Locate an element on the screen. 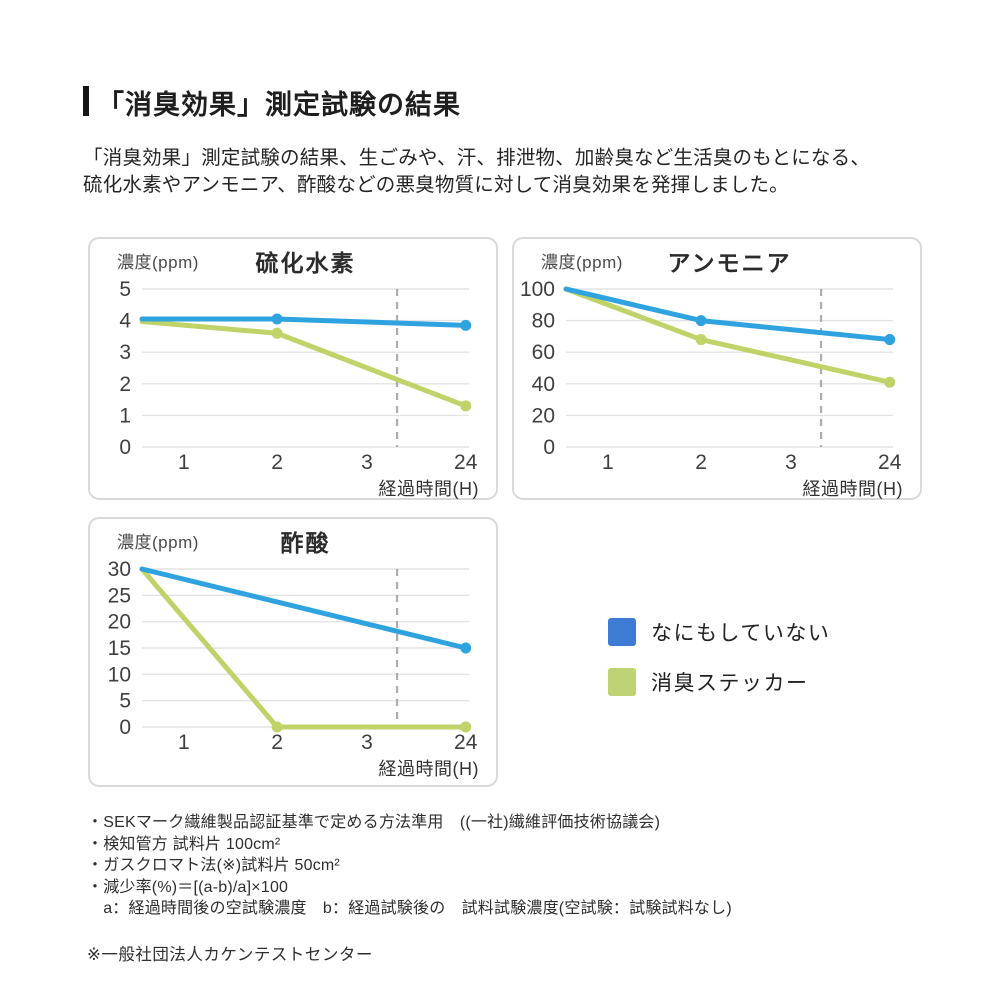 The height and width of the screenshot is (1000, 1000). chart-canvas-ammonia: 0 20 40 60 80 100 1 2 3 24 is located at coordinates (711, 376).